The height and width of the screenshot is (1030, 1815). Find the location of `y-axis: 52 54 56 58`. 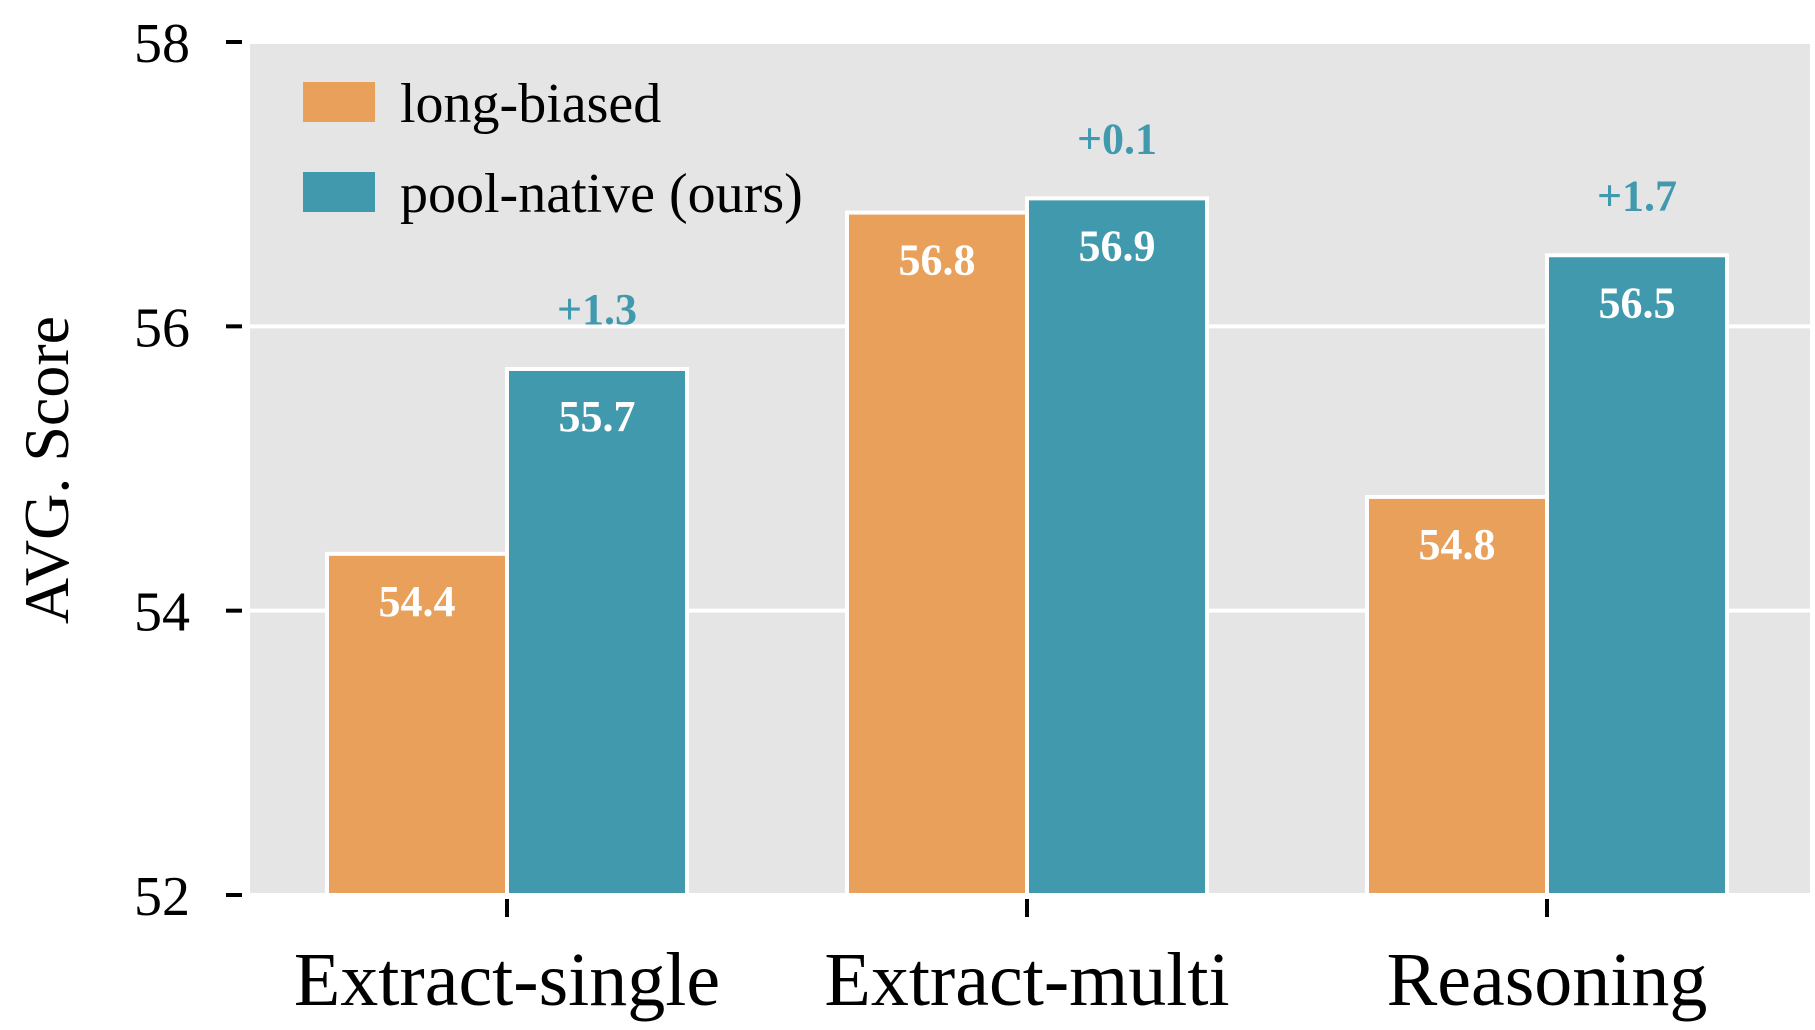

y-axis: 52 54 56 58 is located at coordinates (188, 470).